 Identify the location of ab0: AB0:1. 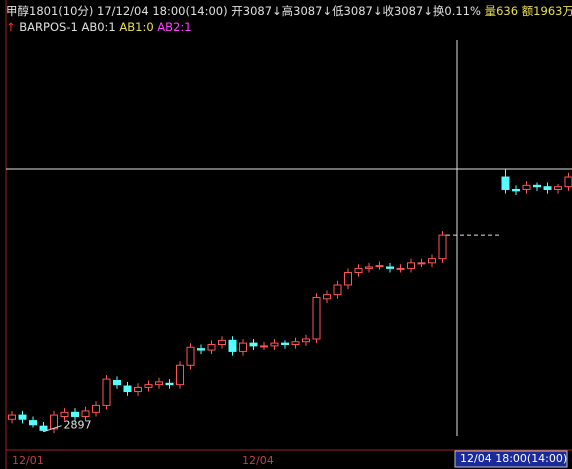
(98, 27).